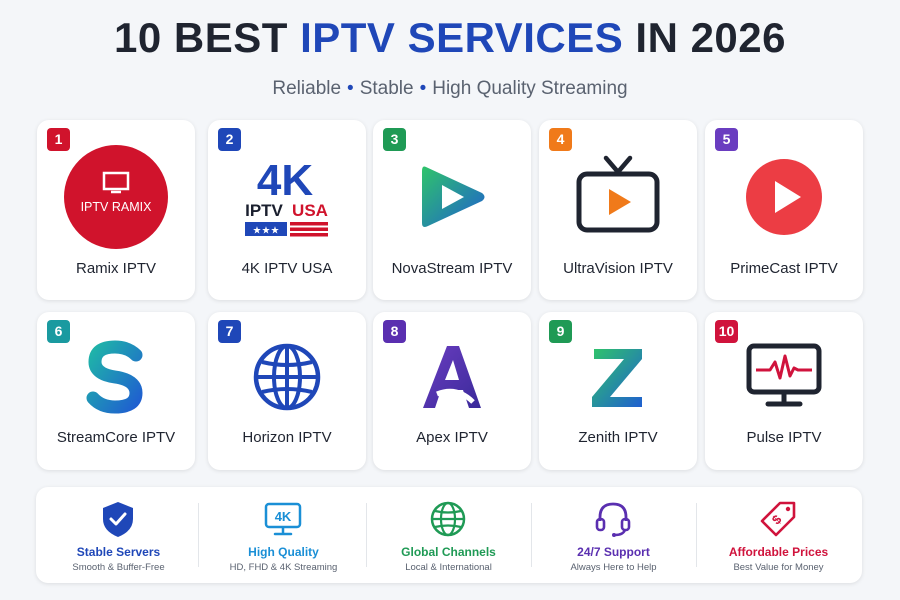  Describe the element at coordinates (117, 207) in the screenshot. I see `logo-text: IPTV RAMIX` at that location.